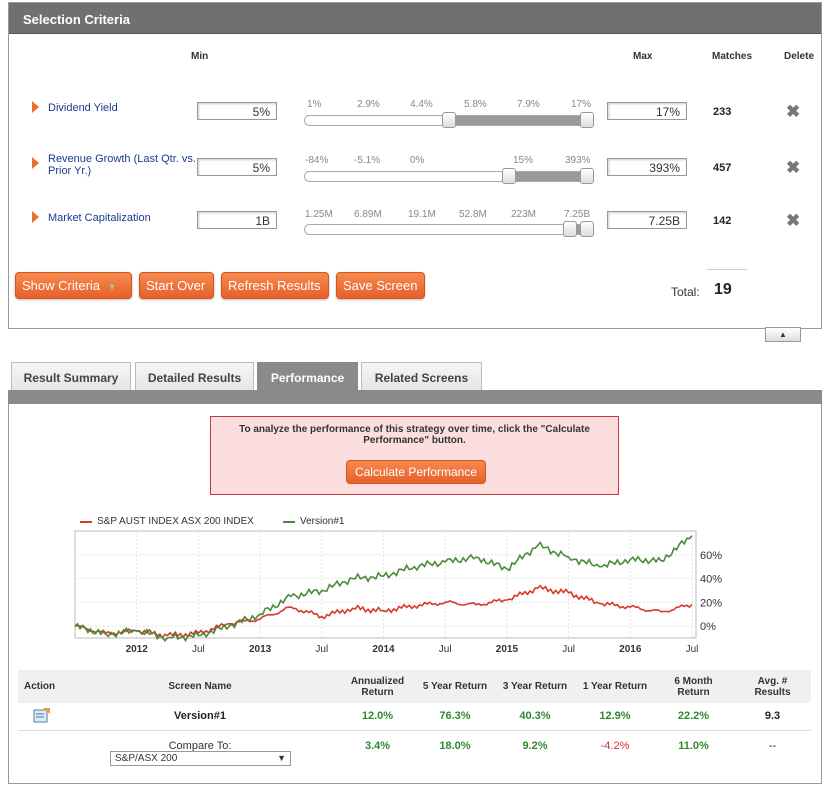  What do you see at coordinates (615, 746) in the screenshot?
I see `compare-1-year-value: -4.2%` at bounding box center [615, 746].